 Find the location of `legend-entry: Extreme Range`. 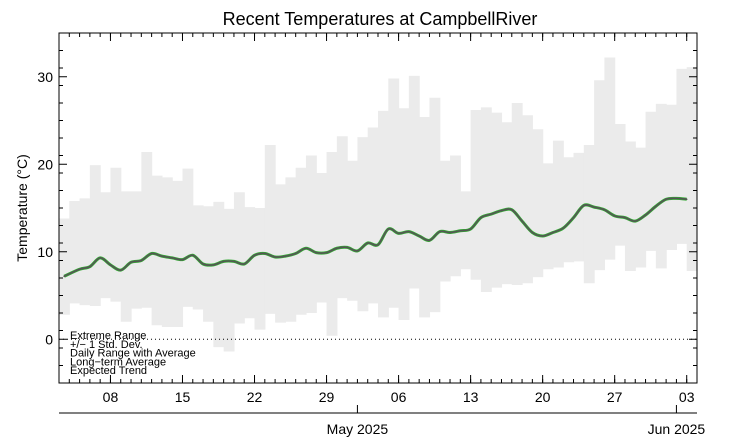

legend-entry: Extreme Range is located at coordinates (108, 336).